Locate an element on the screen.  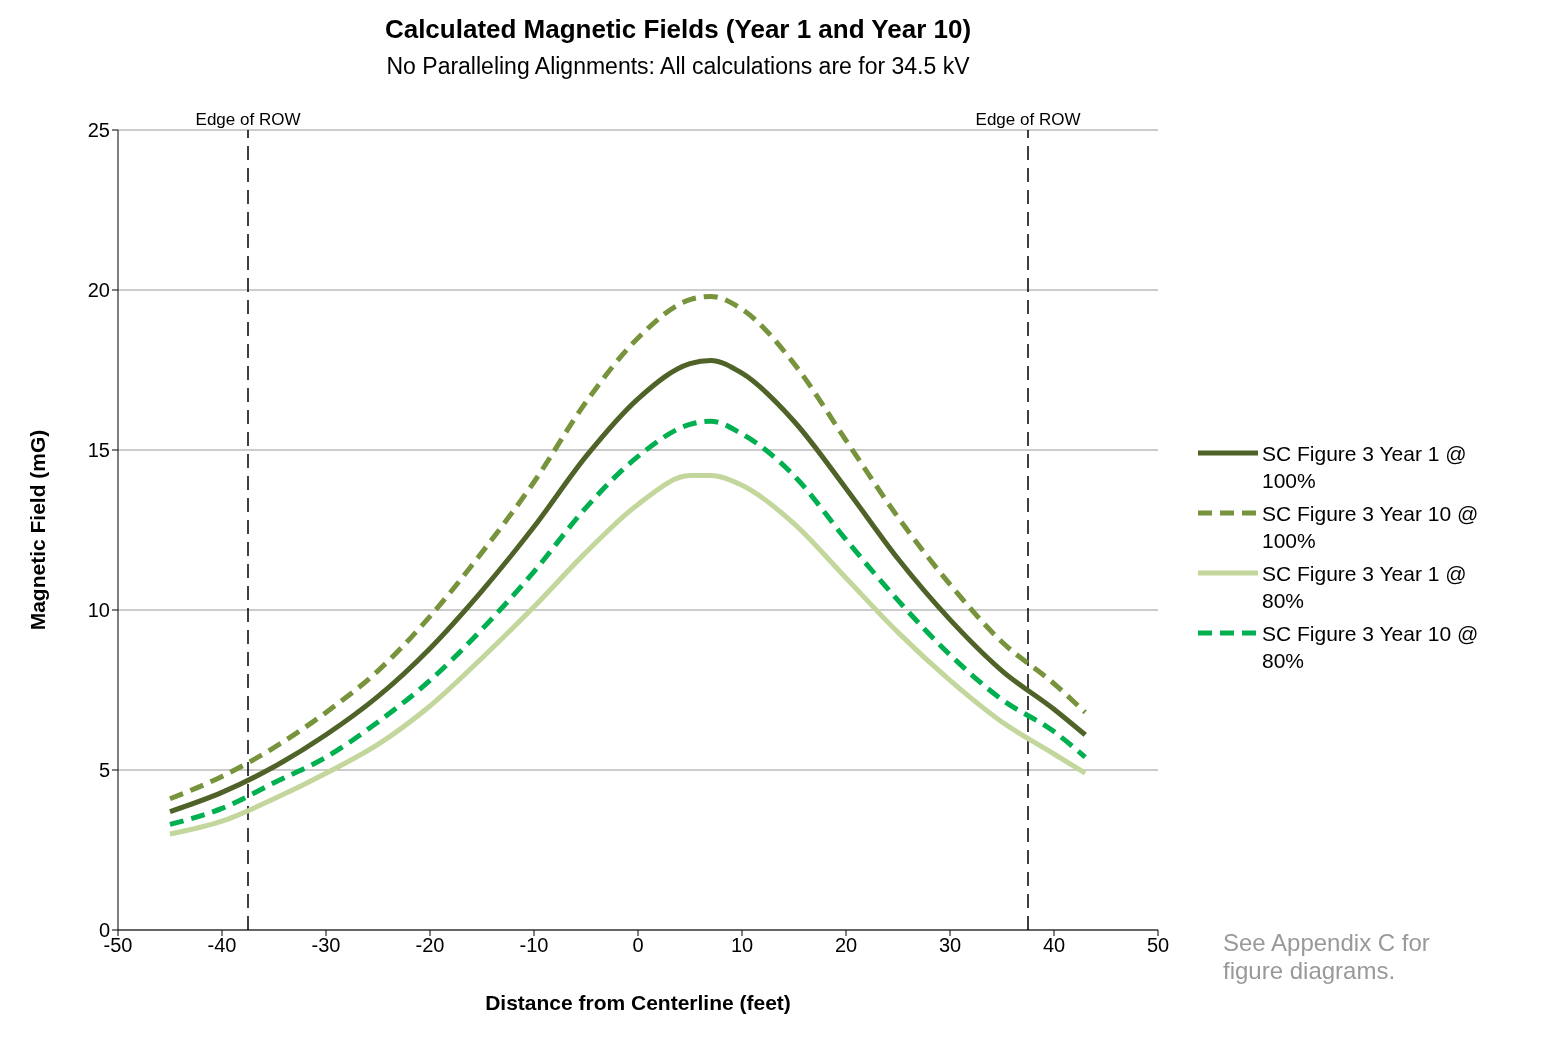
legend-label: SC Figure 3 Year 1 @ 80% is located at coordinates (1365, 587).